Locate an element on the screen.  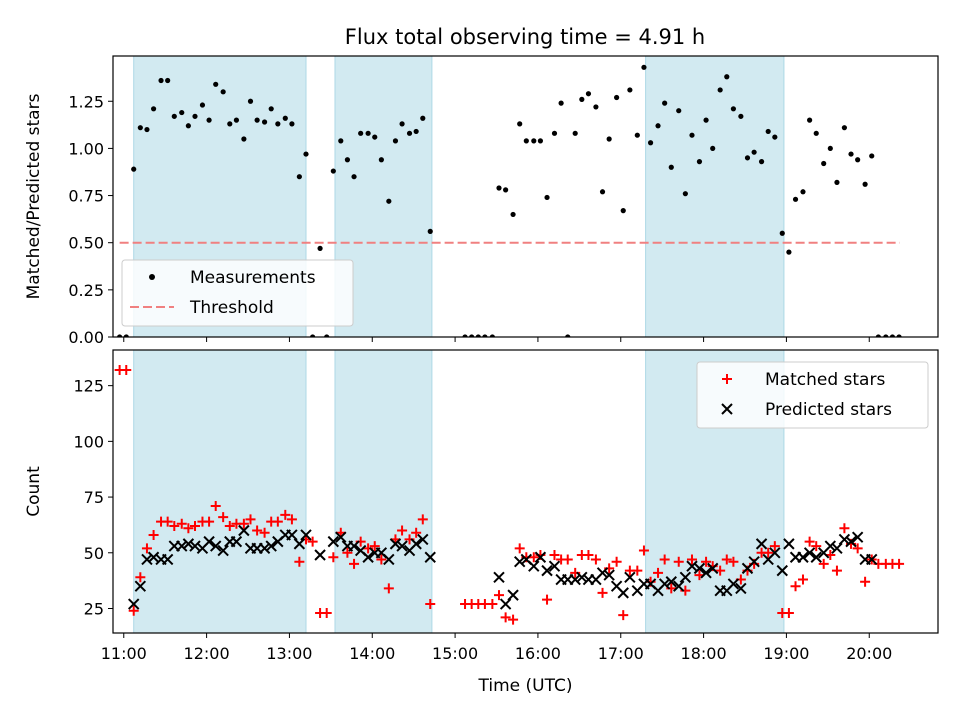
y-tick-label: 1.25 is located at coordinates (86, 101).